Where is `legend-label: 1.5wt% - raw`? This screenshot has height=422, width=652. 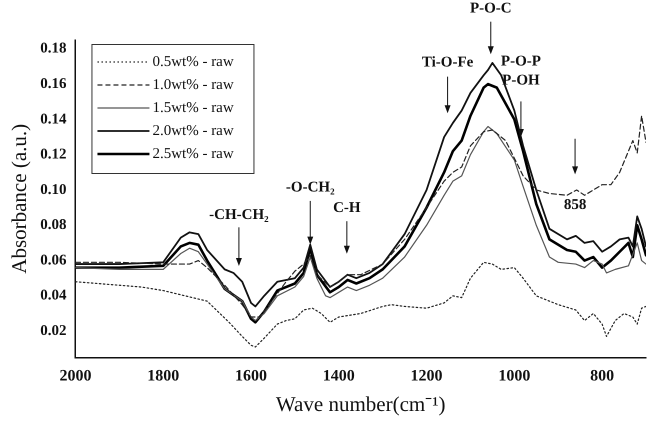 legend-label: 1.5wt% - raw is located at coordinates (193, 108).